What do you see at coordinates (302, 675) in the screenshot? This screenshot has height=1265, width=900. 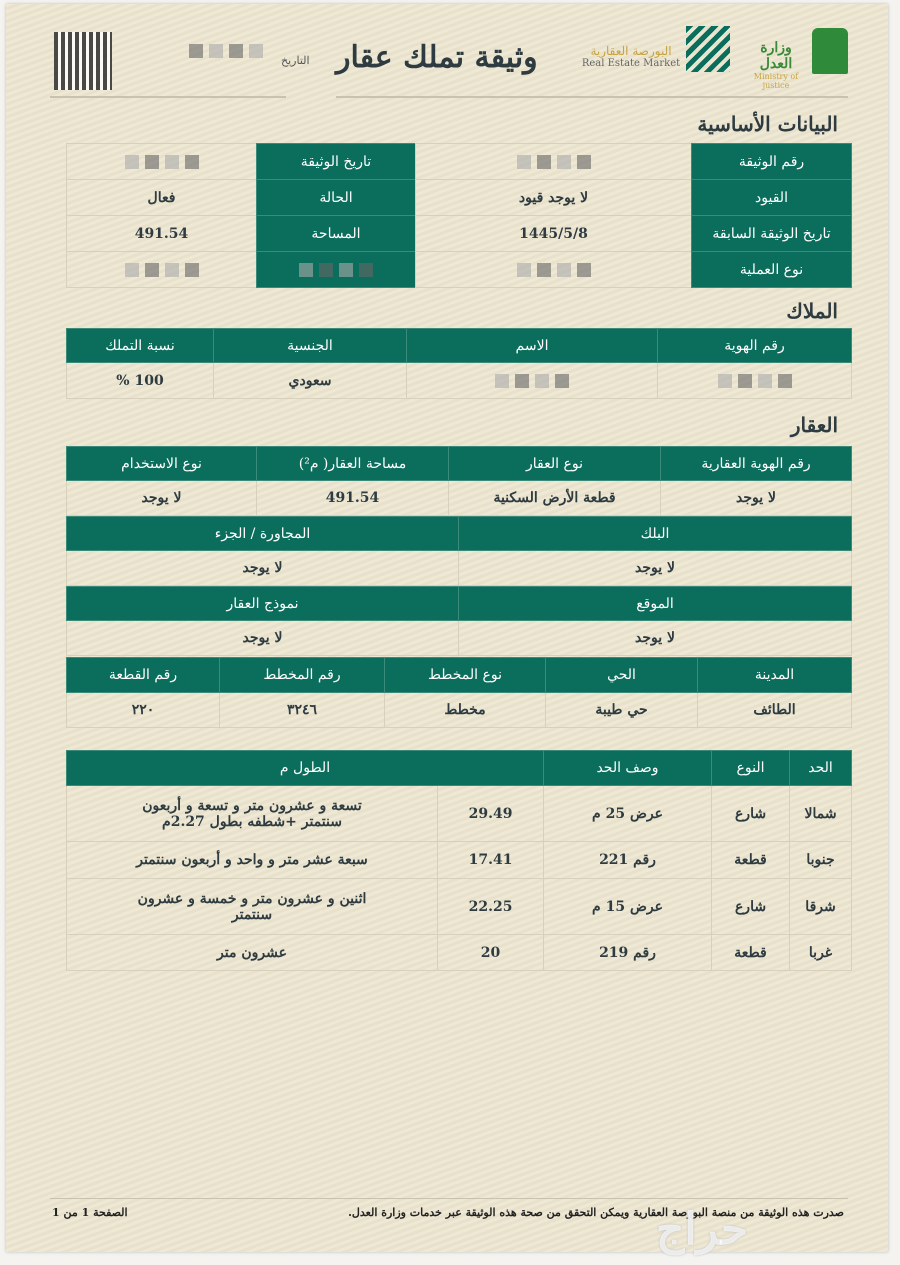 I see `column-header: رقم المخطط` at bounding box center [302, 675].